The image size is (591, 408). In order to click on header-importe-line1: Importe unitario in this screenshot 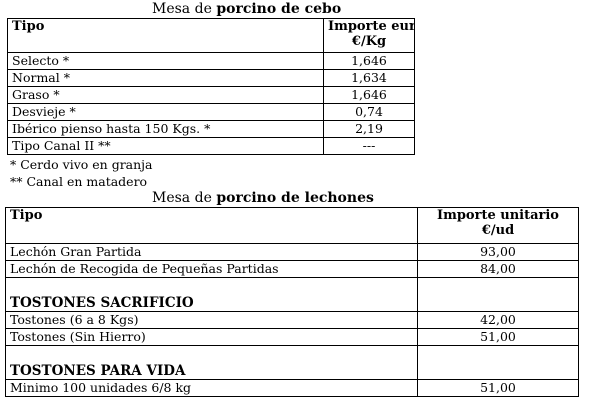, I will do `click(498, 216)`.